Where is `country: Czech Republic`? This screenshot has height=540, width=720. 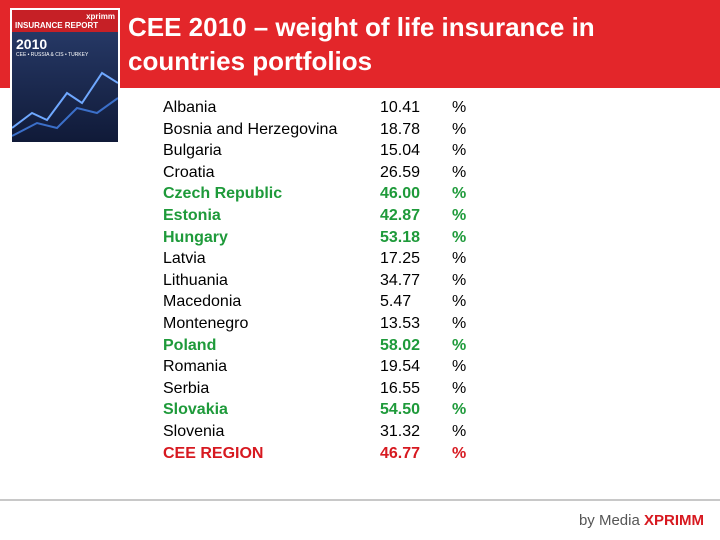 country: Czech Republic is located at coordinates (223, 194).